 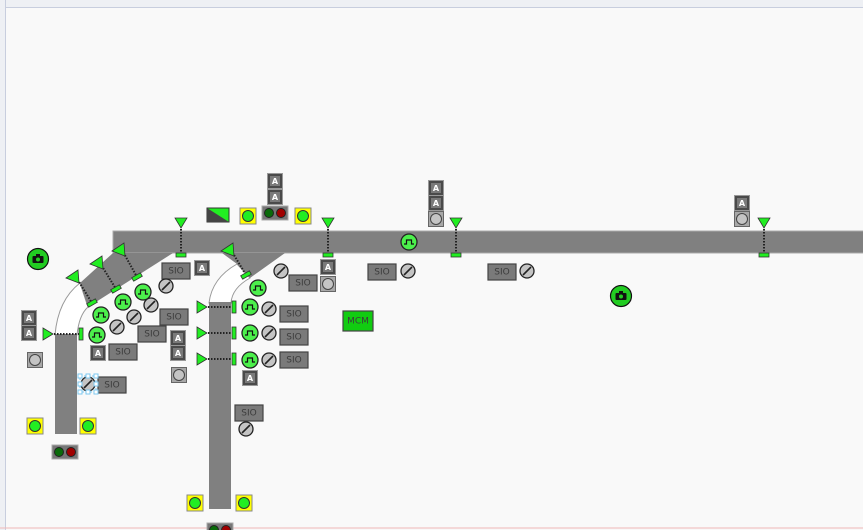 I want to click on horizontal-ruler, so click(x=431, y=4).